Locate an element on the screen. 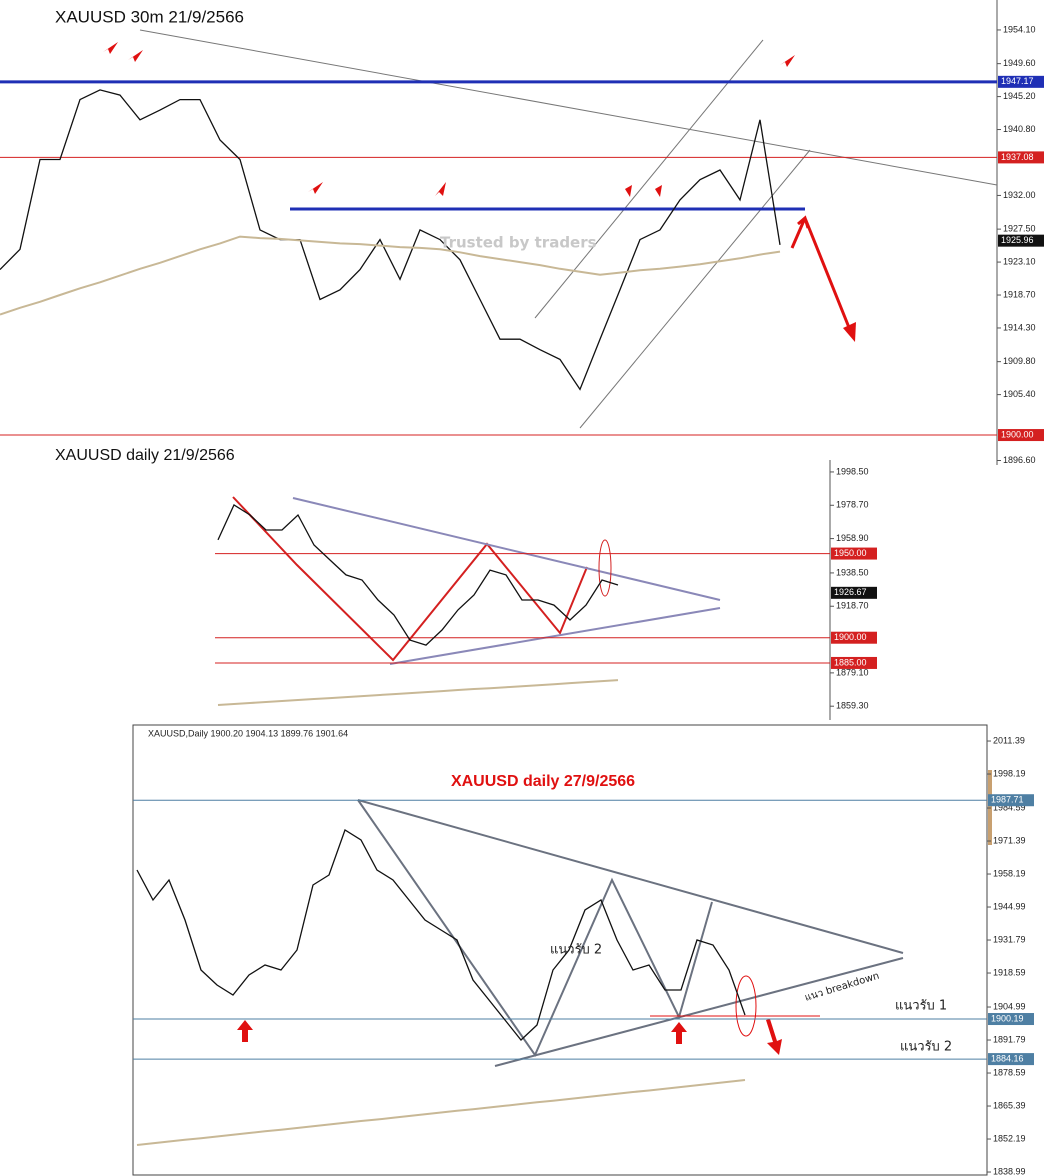 This screenshot has height=1176, width=1044. y-tick-label: 1891.79 is located at coordinates (1009, 1039).